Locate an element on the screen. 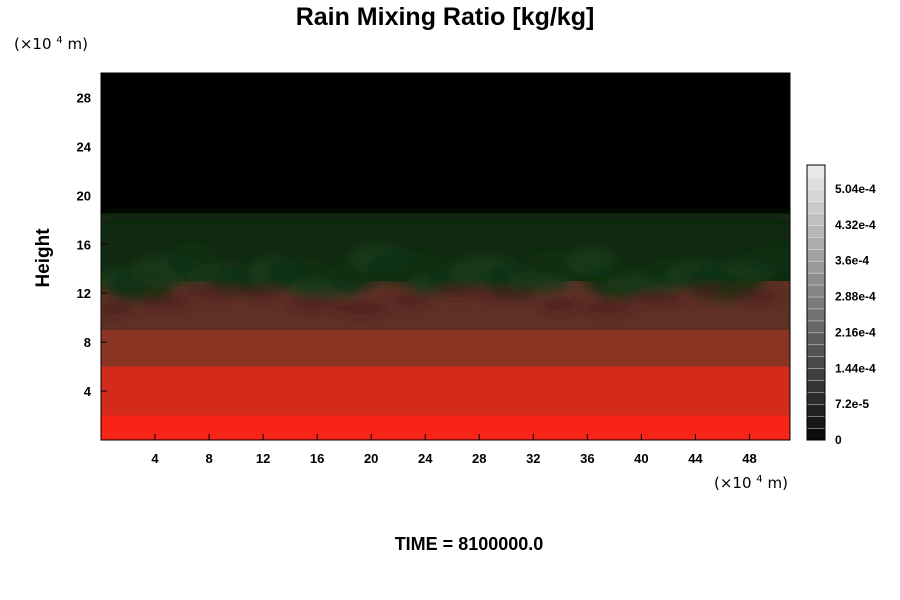 The width and height of the screenshot is (900, 600). x-tick-label: 48 is located at coordinates (749, 458).